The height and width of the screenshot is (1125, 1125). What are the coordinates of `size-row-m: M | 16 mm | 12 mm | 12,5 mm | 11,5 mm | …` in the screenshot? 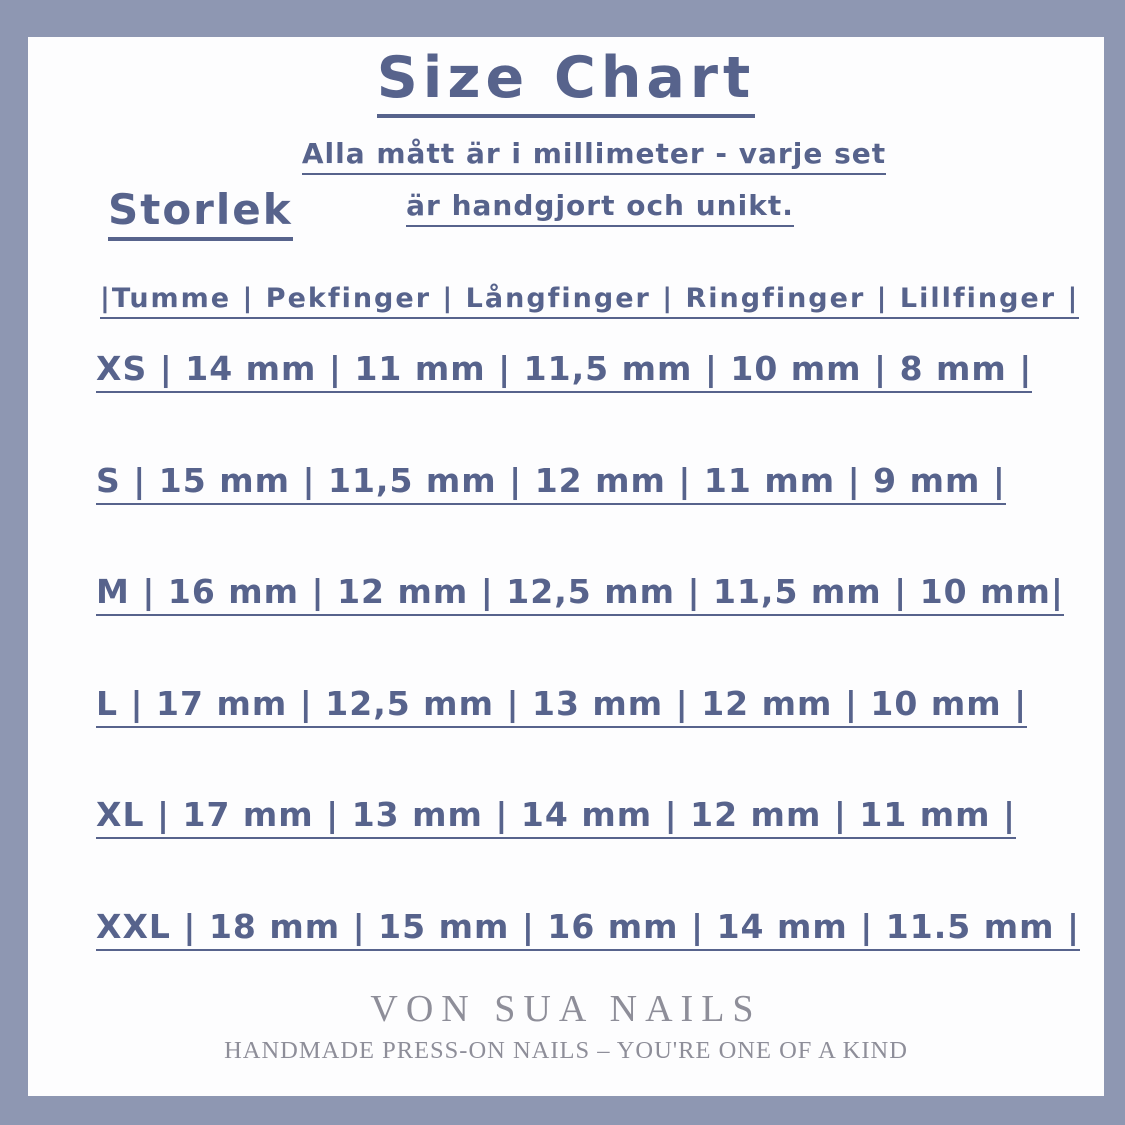 It's located at (580, 594).